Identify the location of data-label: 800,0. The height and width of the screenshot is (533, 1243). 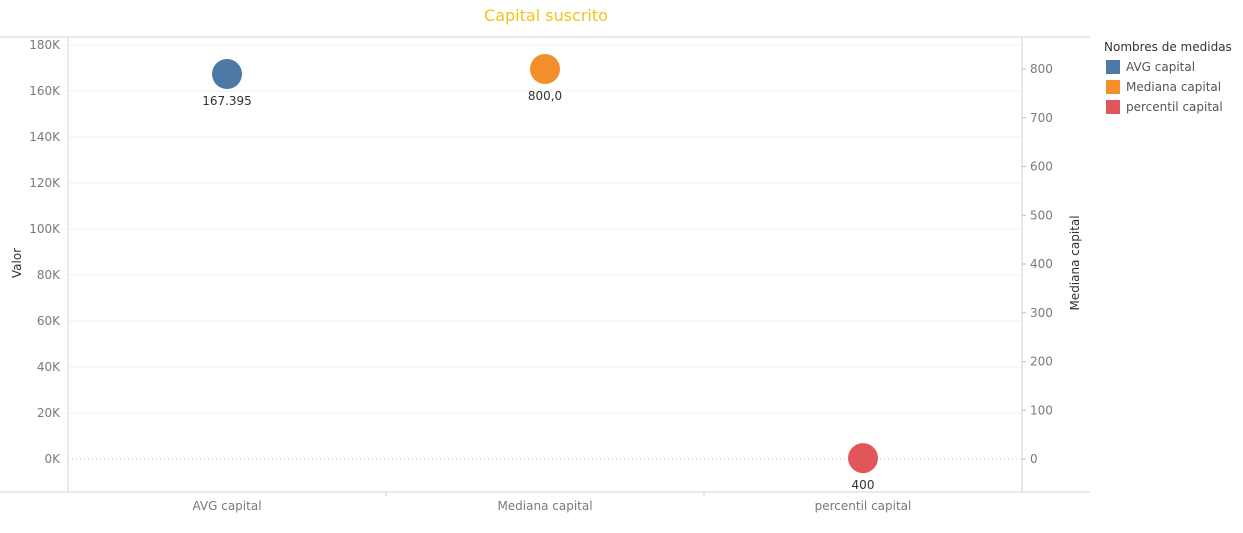
(545, 96).